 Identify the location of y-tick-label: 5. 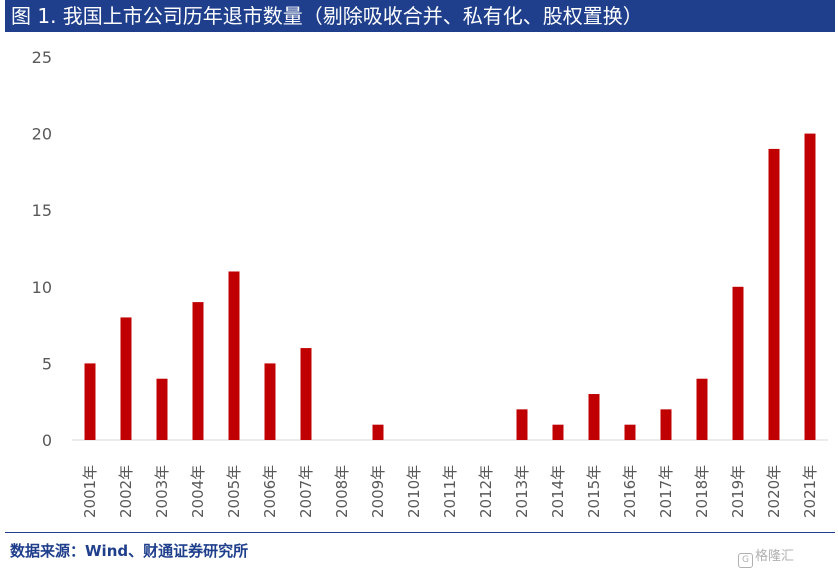
(47, 363).